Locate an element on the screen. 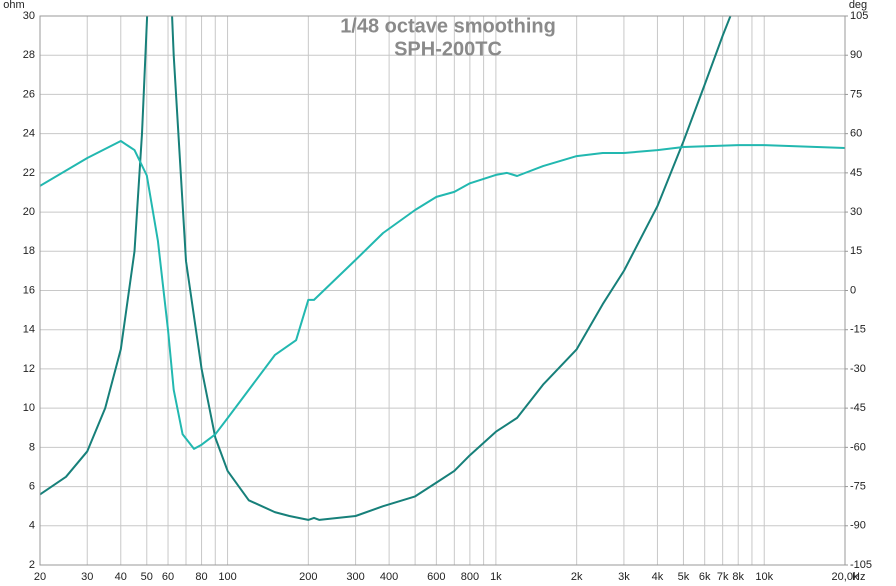  y2-tick-label: 30 is located at coordinates (856, 212).